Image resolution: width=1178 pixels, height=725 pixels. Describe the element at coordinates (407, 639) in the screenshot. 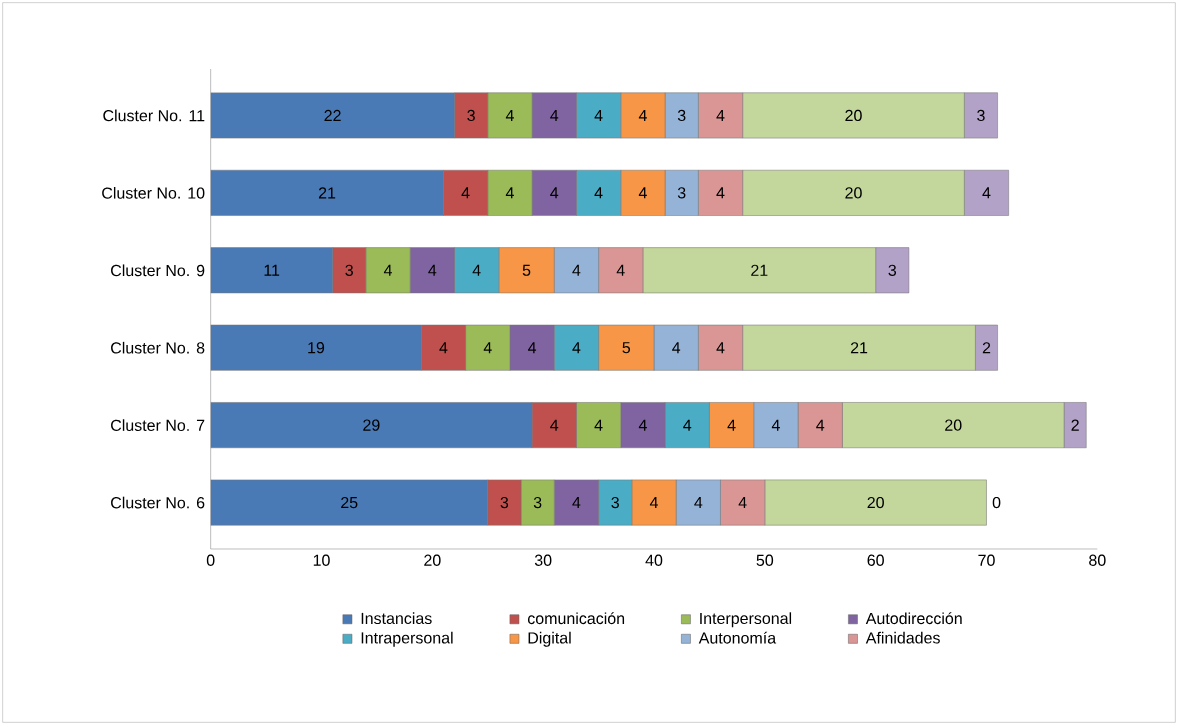

I see `legend-label: Intrapersonal` at that location.